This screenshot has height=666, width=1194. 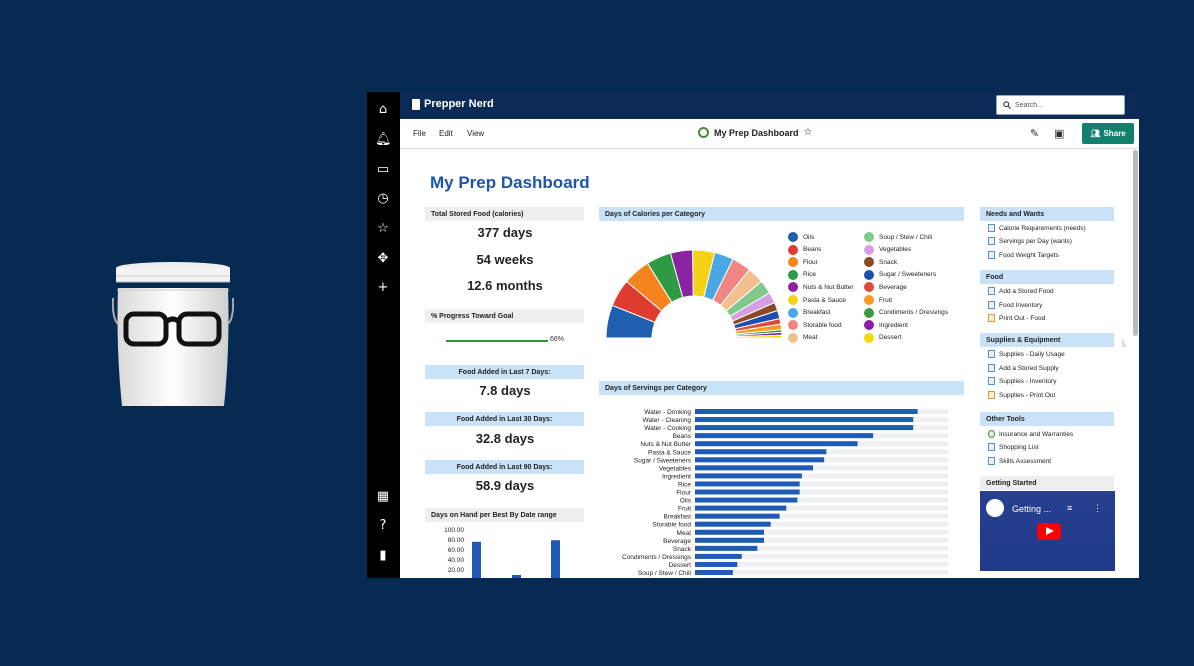 What do you see at coordinates (893, 325) in the screenshot?
I see `legend-label: Ingredient` at bounding box center [893, 325].